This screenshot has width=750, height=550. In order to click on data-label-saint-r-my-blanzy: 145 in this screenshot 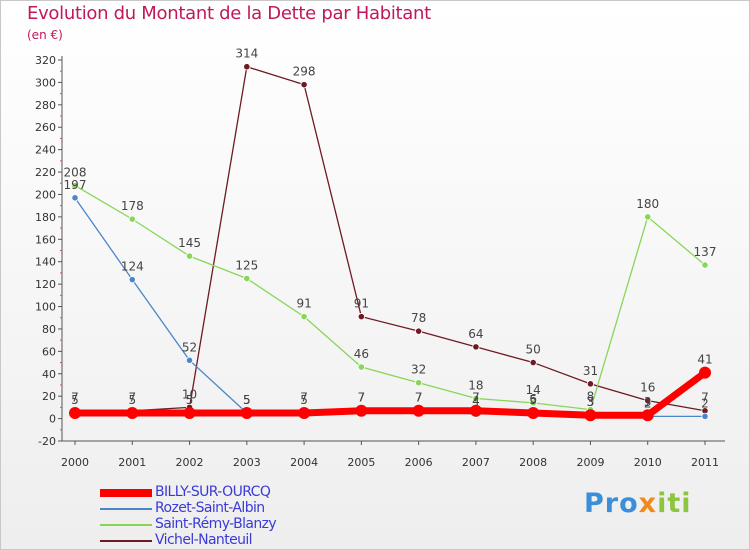, I will do `click(189, 243)`.